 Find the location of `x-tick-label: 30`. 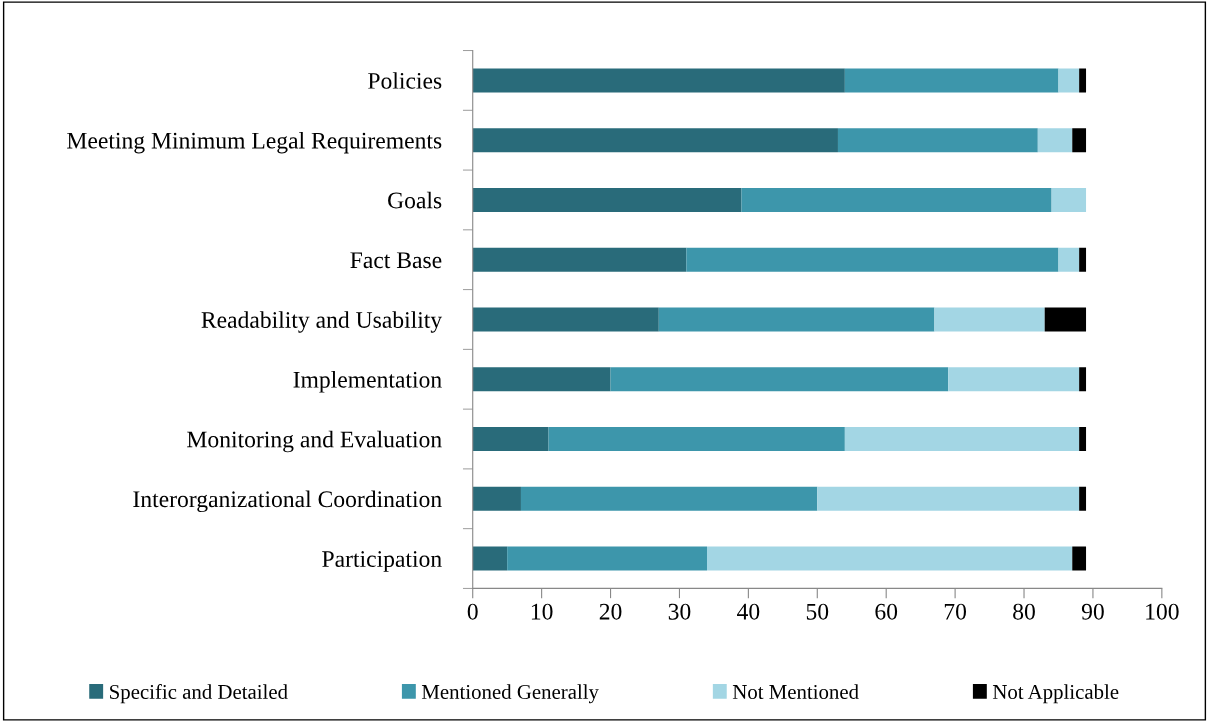

x-tick-label: 30 is located at coordinates (679, 611).